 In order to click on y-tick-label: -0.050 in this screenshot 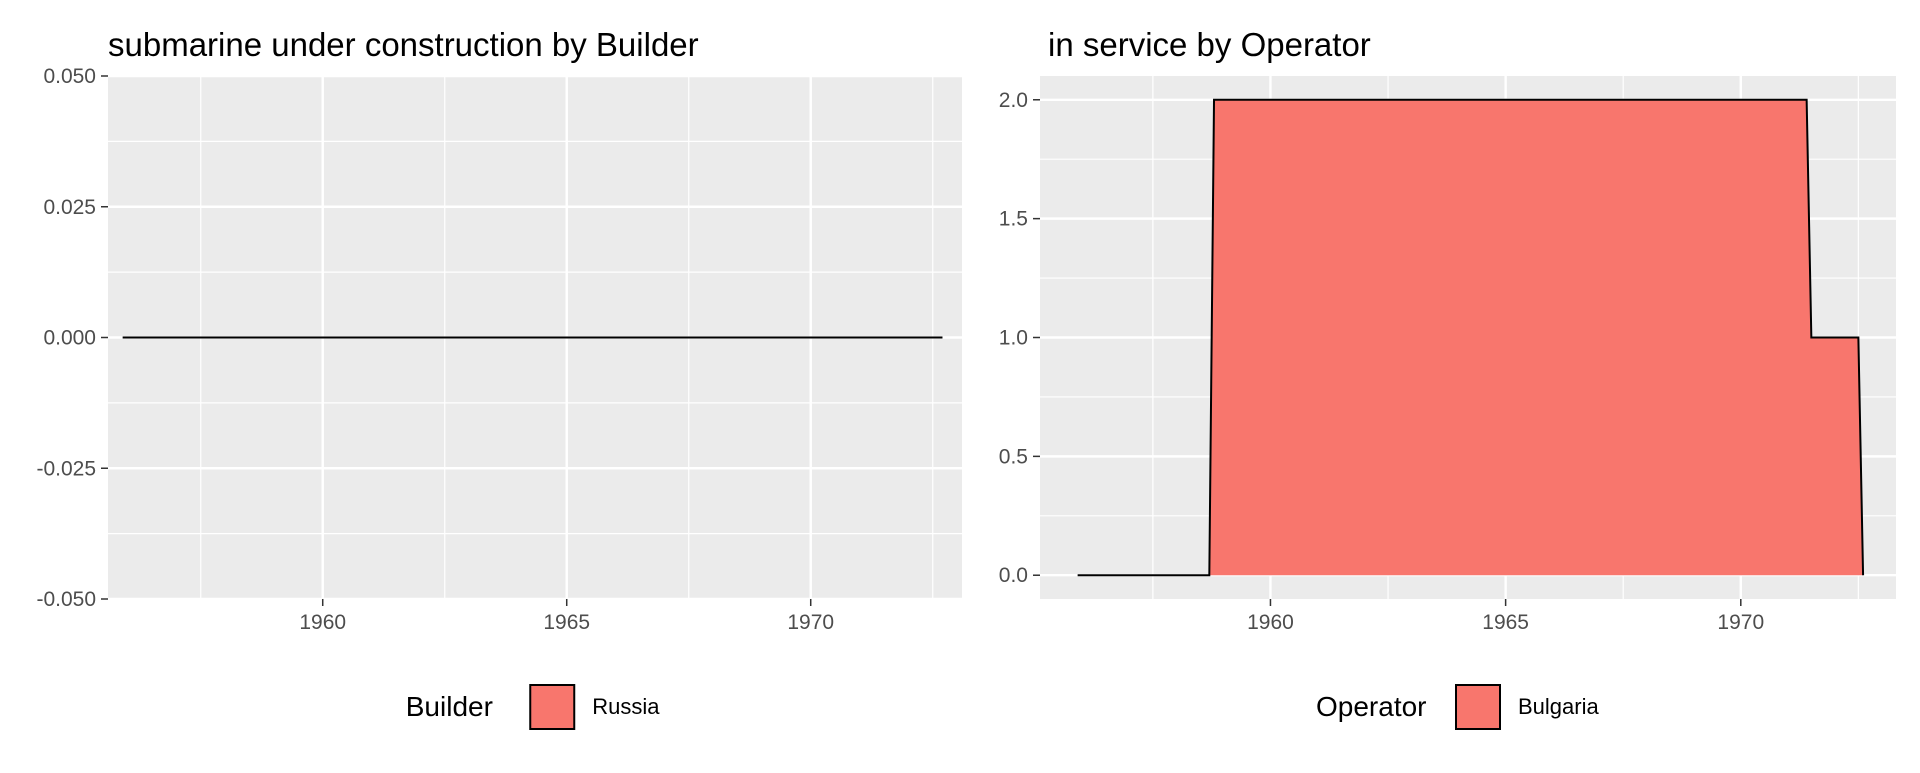, I will do `click(66, 599)`.